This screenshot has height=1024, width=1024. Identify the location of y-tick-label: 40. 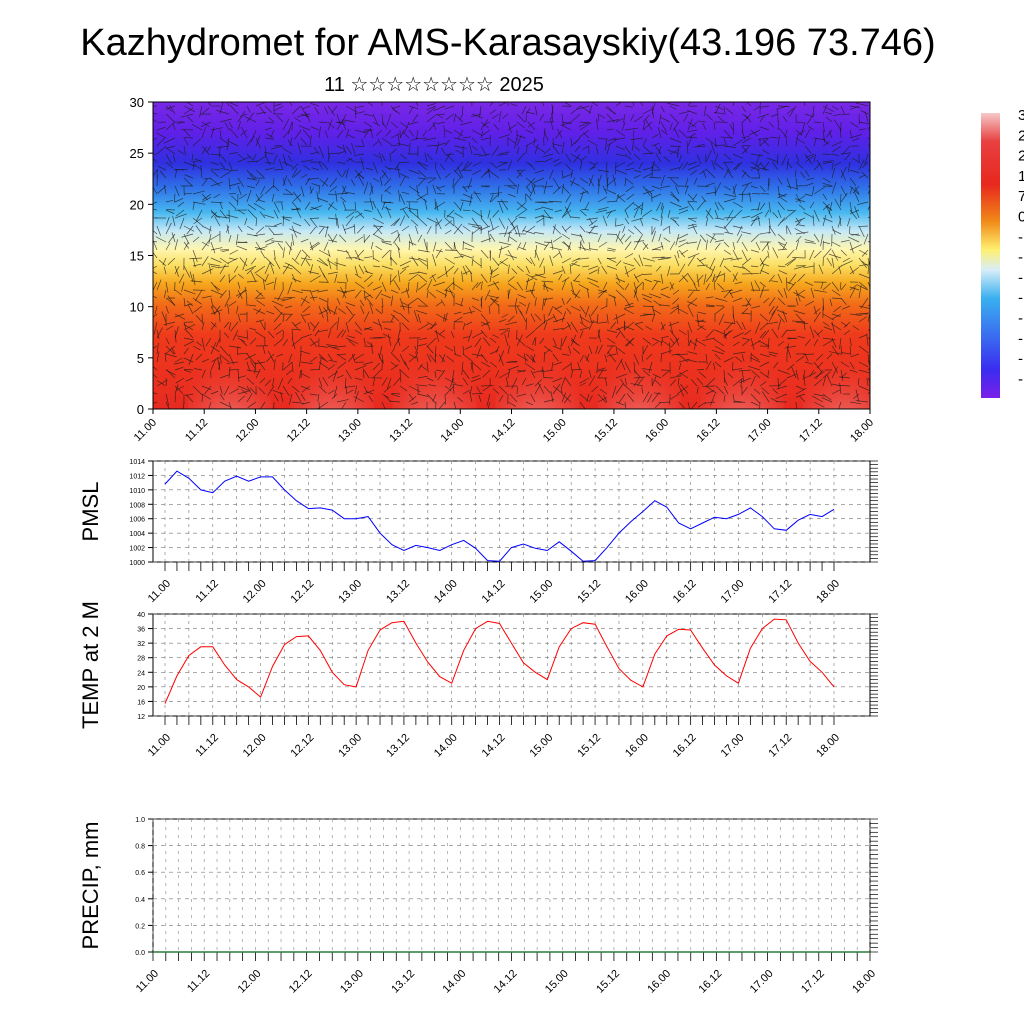
(141, 615).